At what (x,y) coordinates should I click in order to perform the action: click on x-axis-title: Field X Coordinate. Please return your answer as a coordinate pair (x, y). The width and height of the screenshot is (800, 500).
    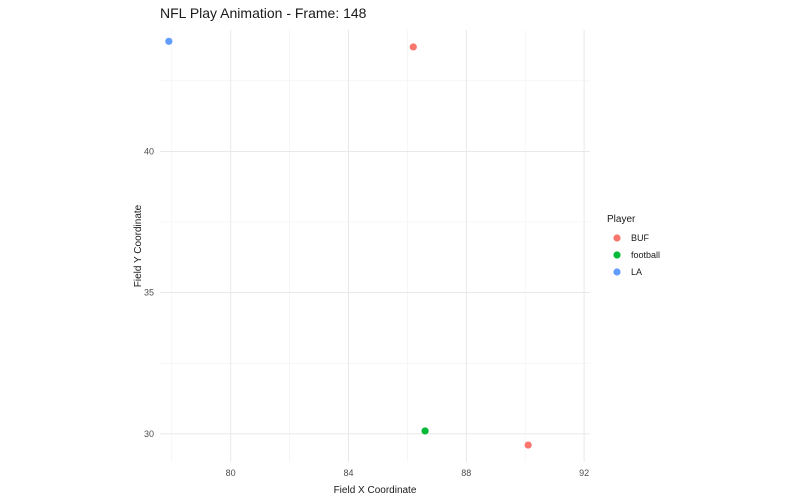
    Looking at the image, I should click on (375, 490).